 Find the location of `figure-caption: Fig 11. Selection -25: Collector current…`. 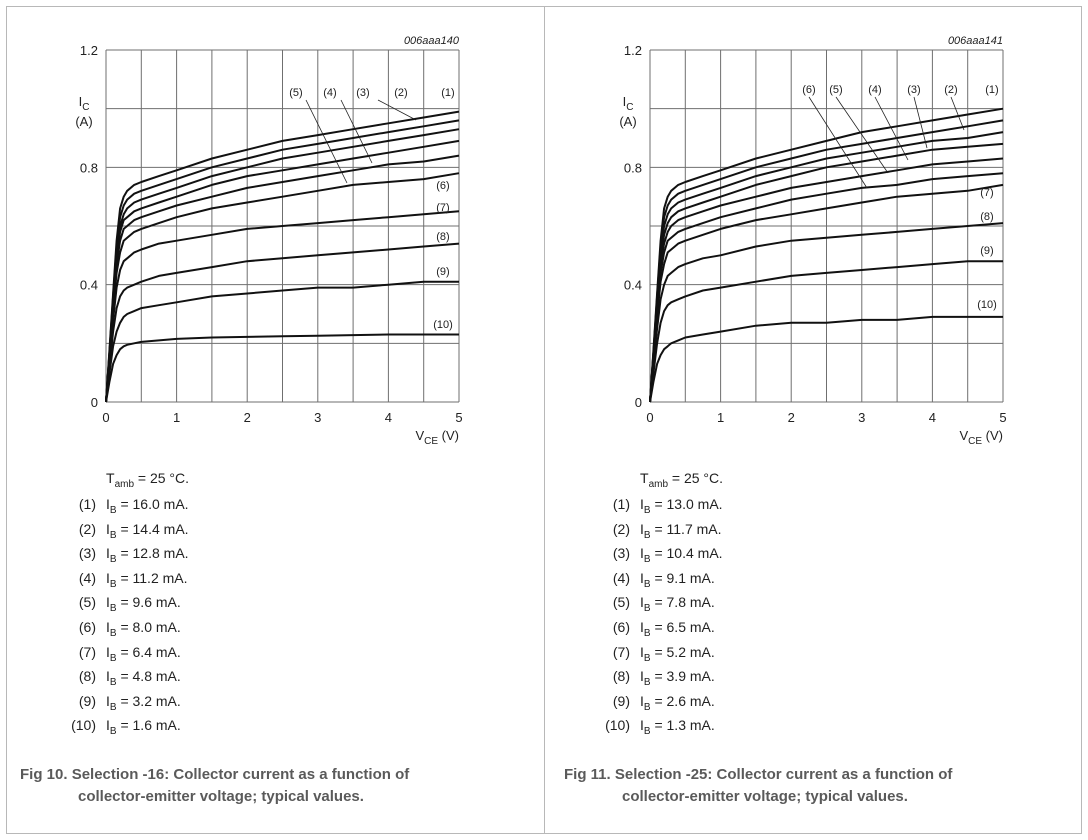

figure-caption: Fig 11. Selection -25: Collector current… is located at coordinates (758, 785).